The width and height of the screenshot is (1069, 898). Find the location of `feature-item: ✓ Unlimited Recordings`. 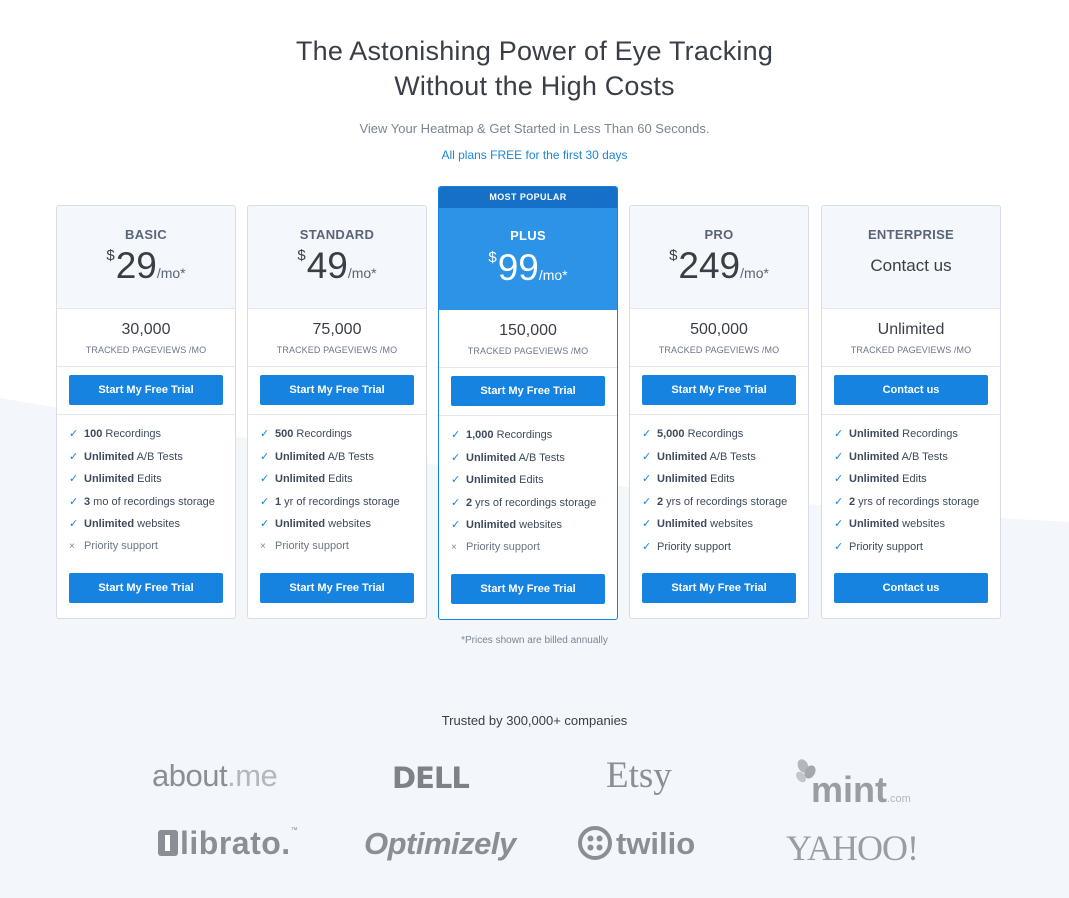

feature-item: ✓ Unlimited Recordings is located at coordinates (917, 438).